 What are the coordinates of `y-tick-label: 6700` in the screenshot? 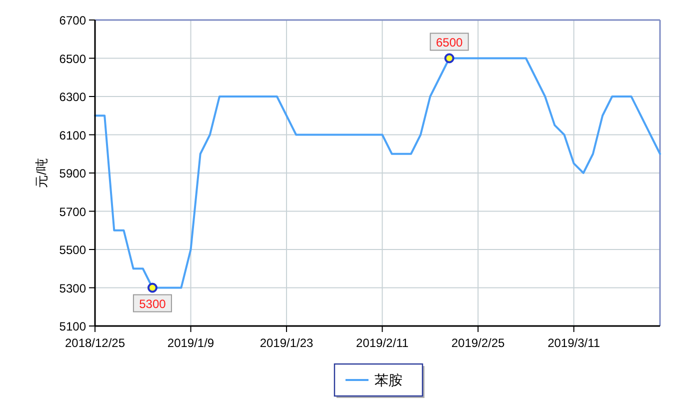 It's located at (72, 21).